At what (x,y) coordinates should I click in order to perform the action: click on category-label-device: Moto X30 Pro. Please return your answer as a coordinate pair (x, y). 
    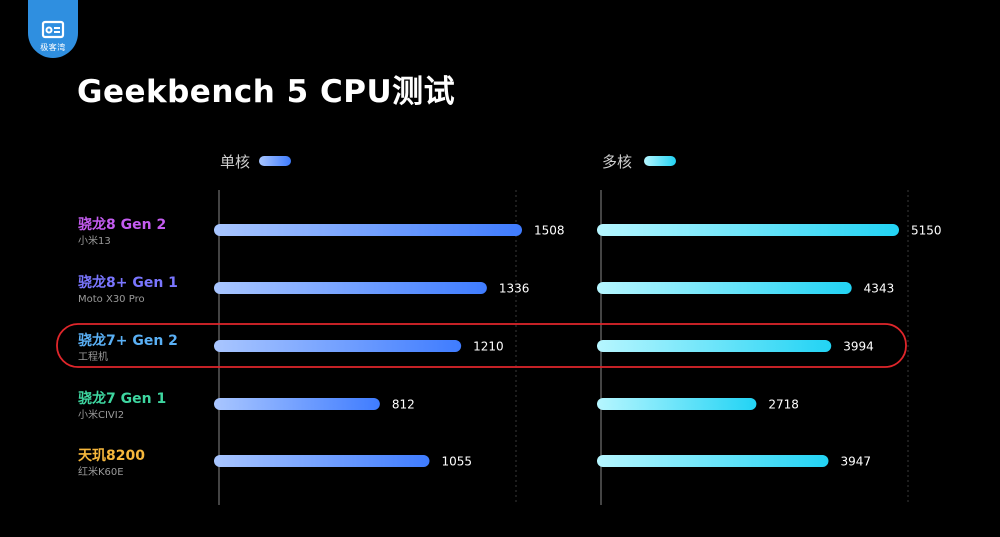
    Looking at the image, I should click on (111, 299).